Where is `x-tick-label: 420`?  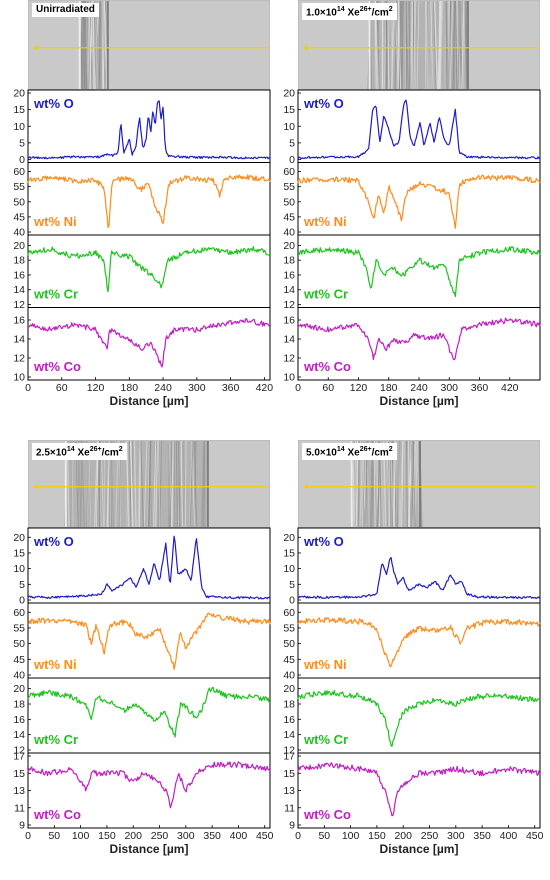 x-tick-label: 420 is located at coordinates (510, 388).